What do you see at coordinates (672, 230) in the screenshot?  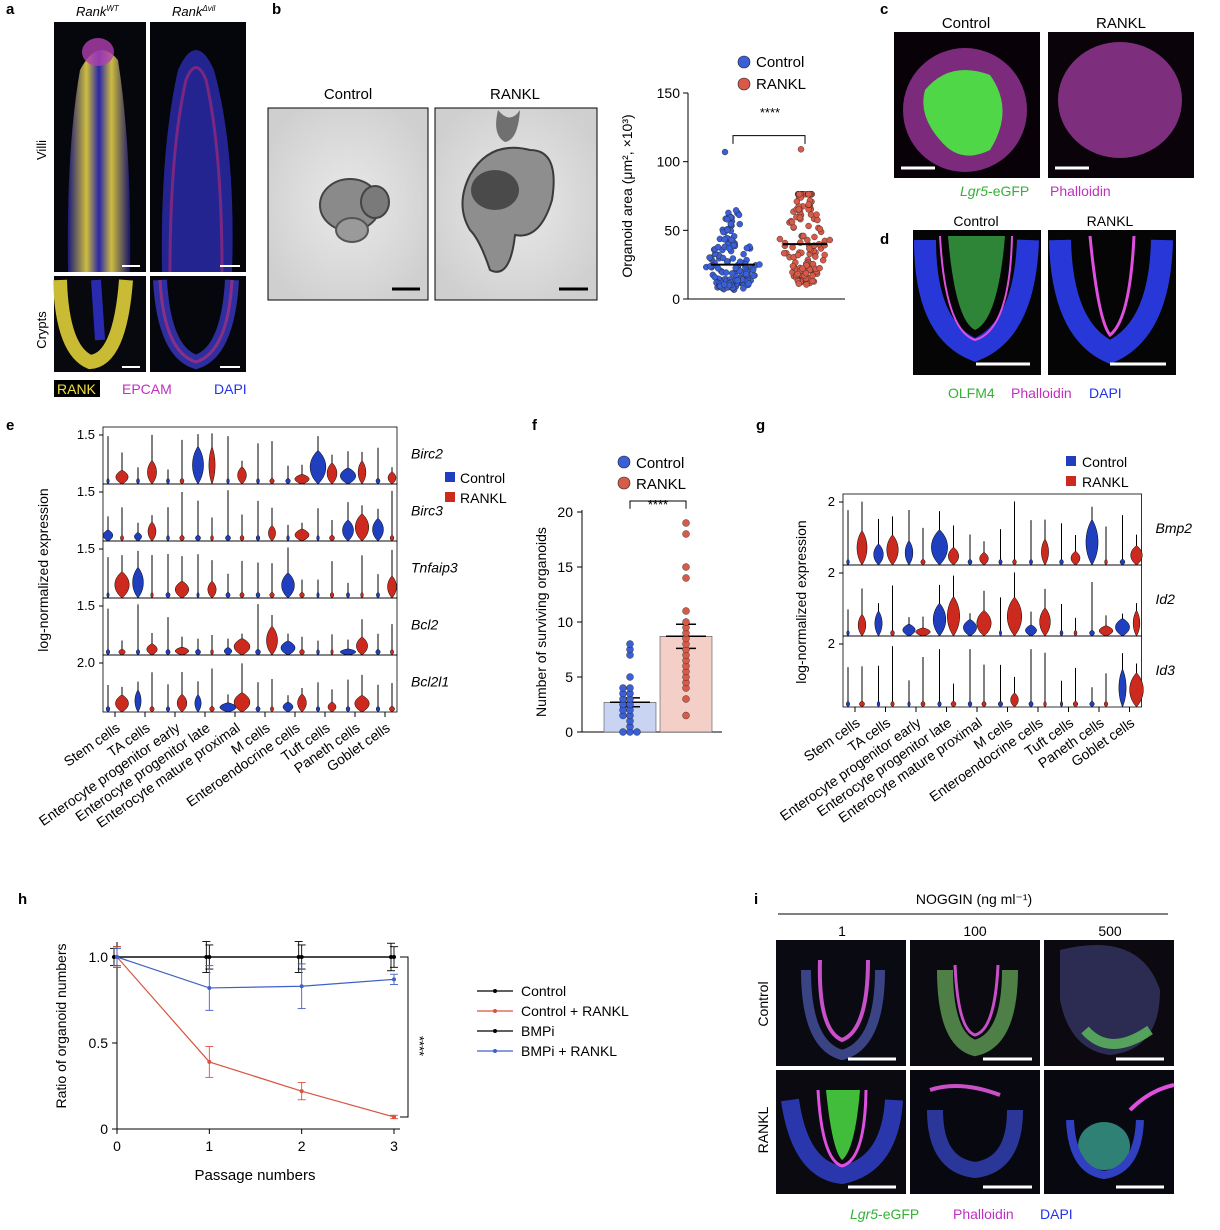 I see `y-tick-label: 50` at bounding box center [672, 230].